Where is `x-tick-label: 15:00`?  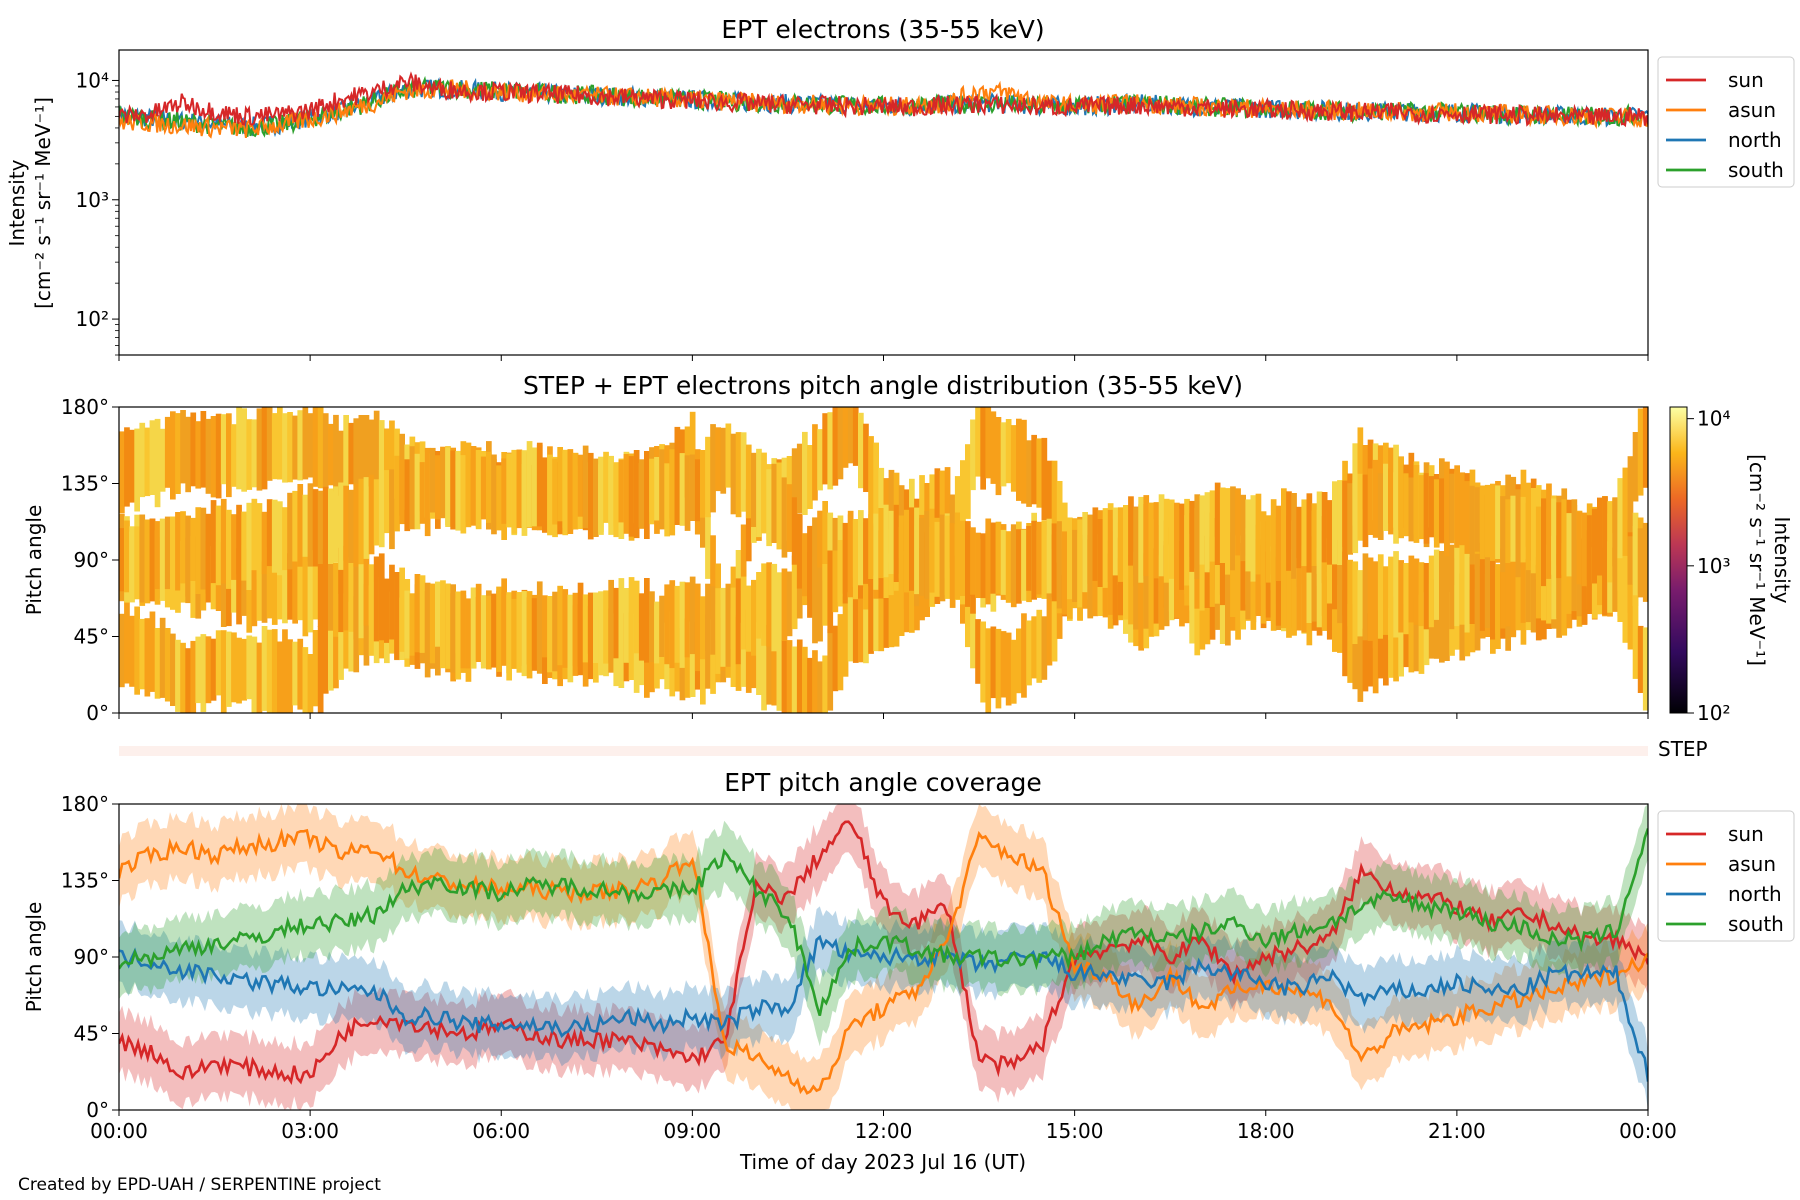
x-tick-label: 15:00 is located at coordinates (1075, 1131).